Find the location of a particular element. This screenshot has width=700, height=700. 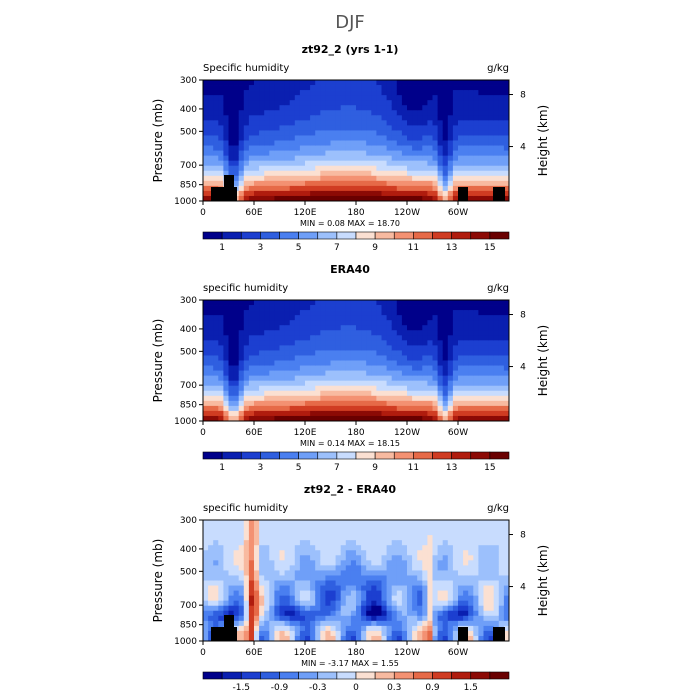

colorbar-label: 7 is located at coordinates (337, 248).